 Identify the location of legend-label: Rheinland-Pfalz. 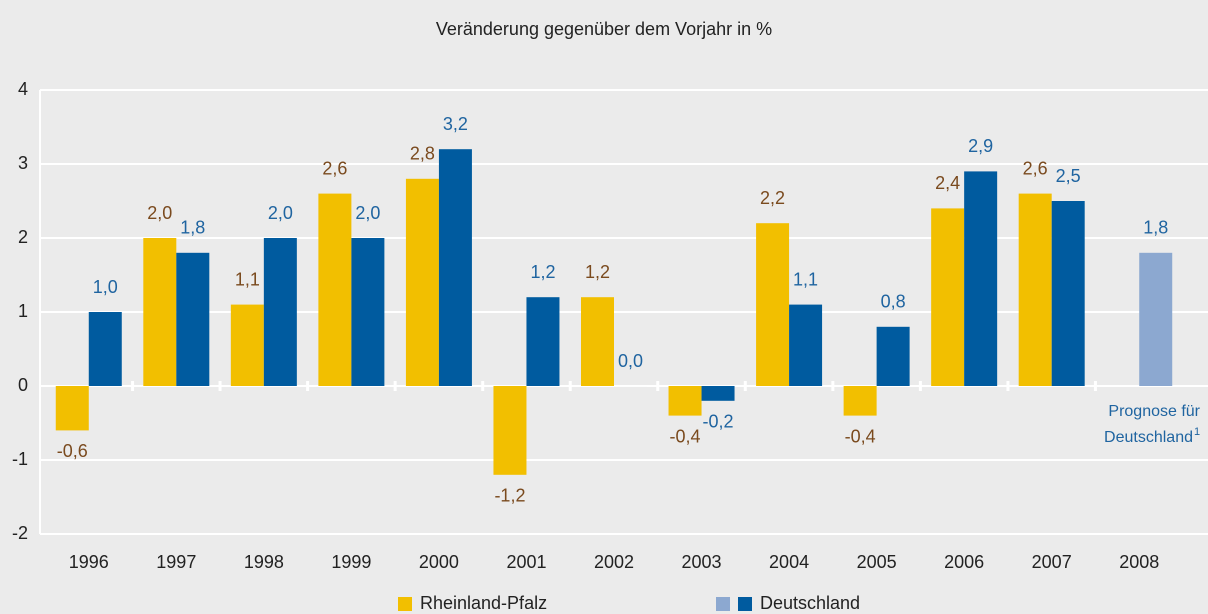
(483, 603).